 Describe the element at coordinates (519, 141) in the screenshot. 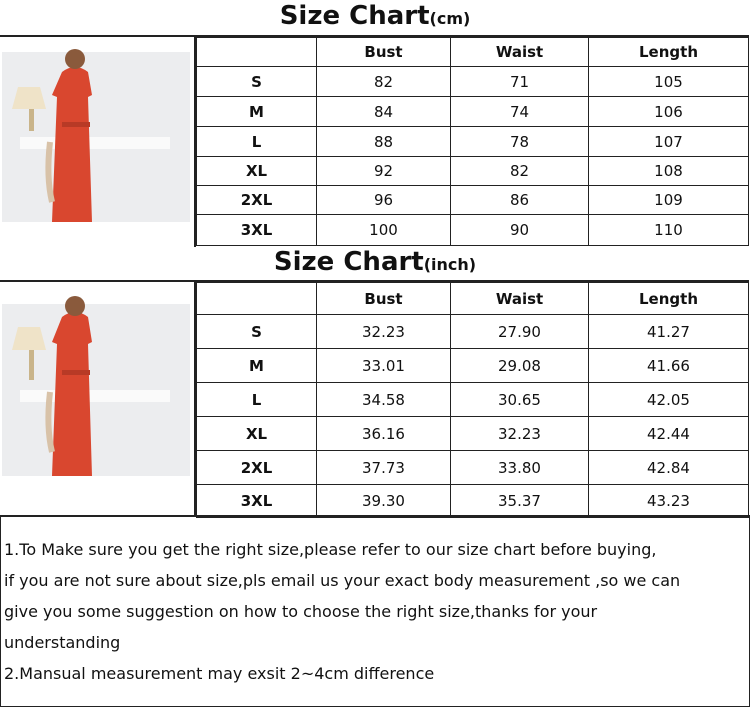

I see `waist-cell: 78` at that location.